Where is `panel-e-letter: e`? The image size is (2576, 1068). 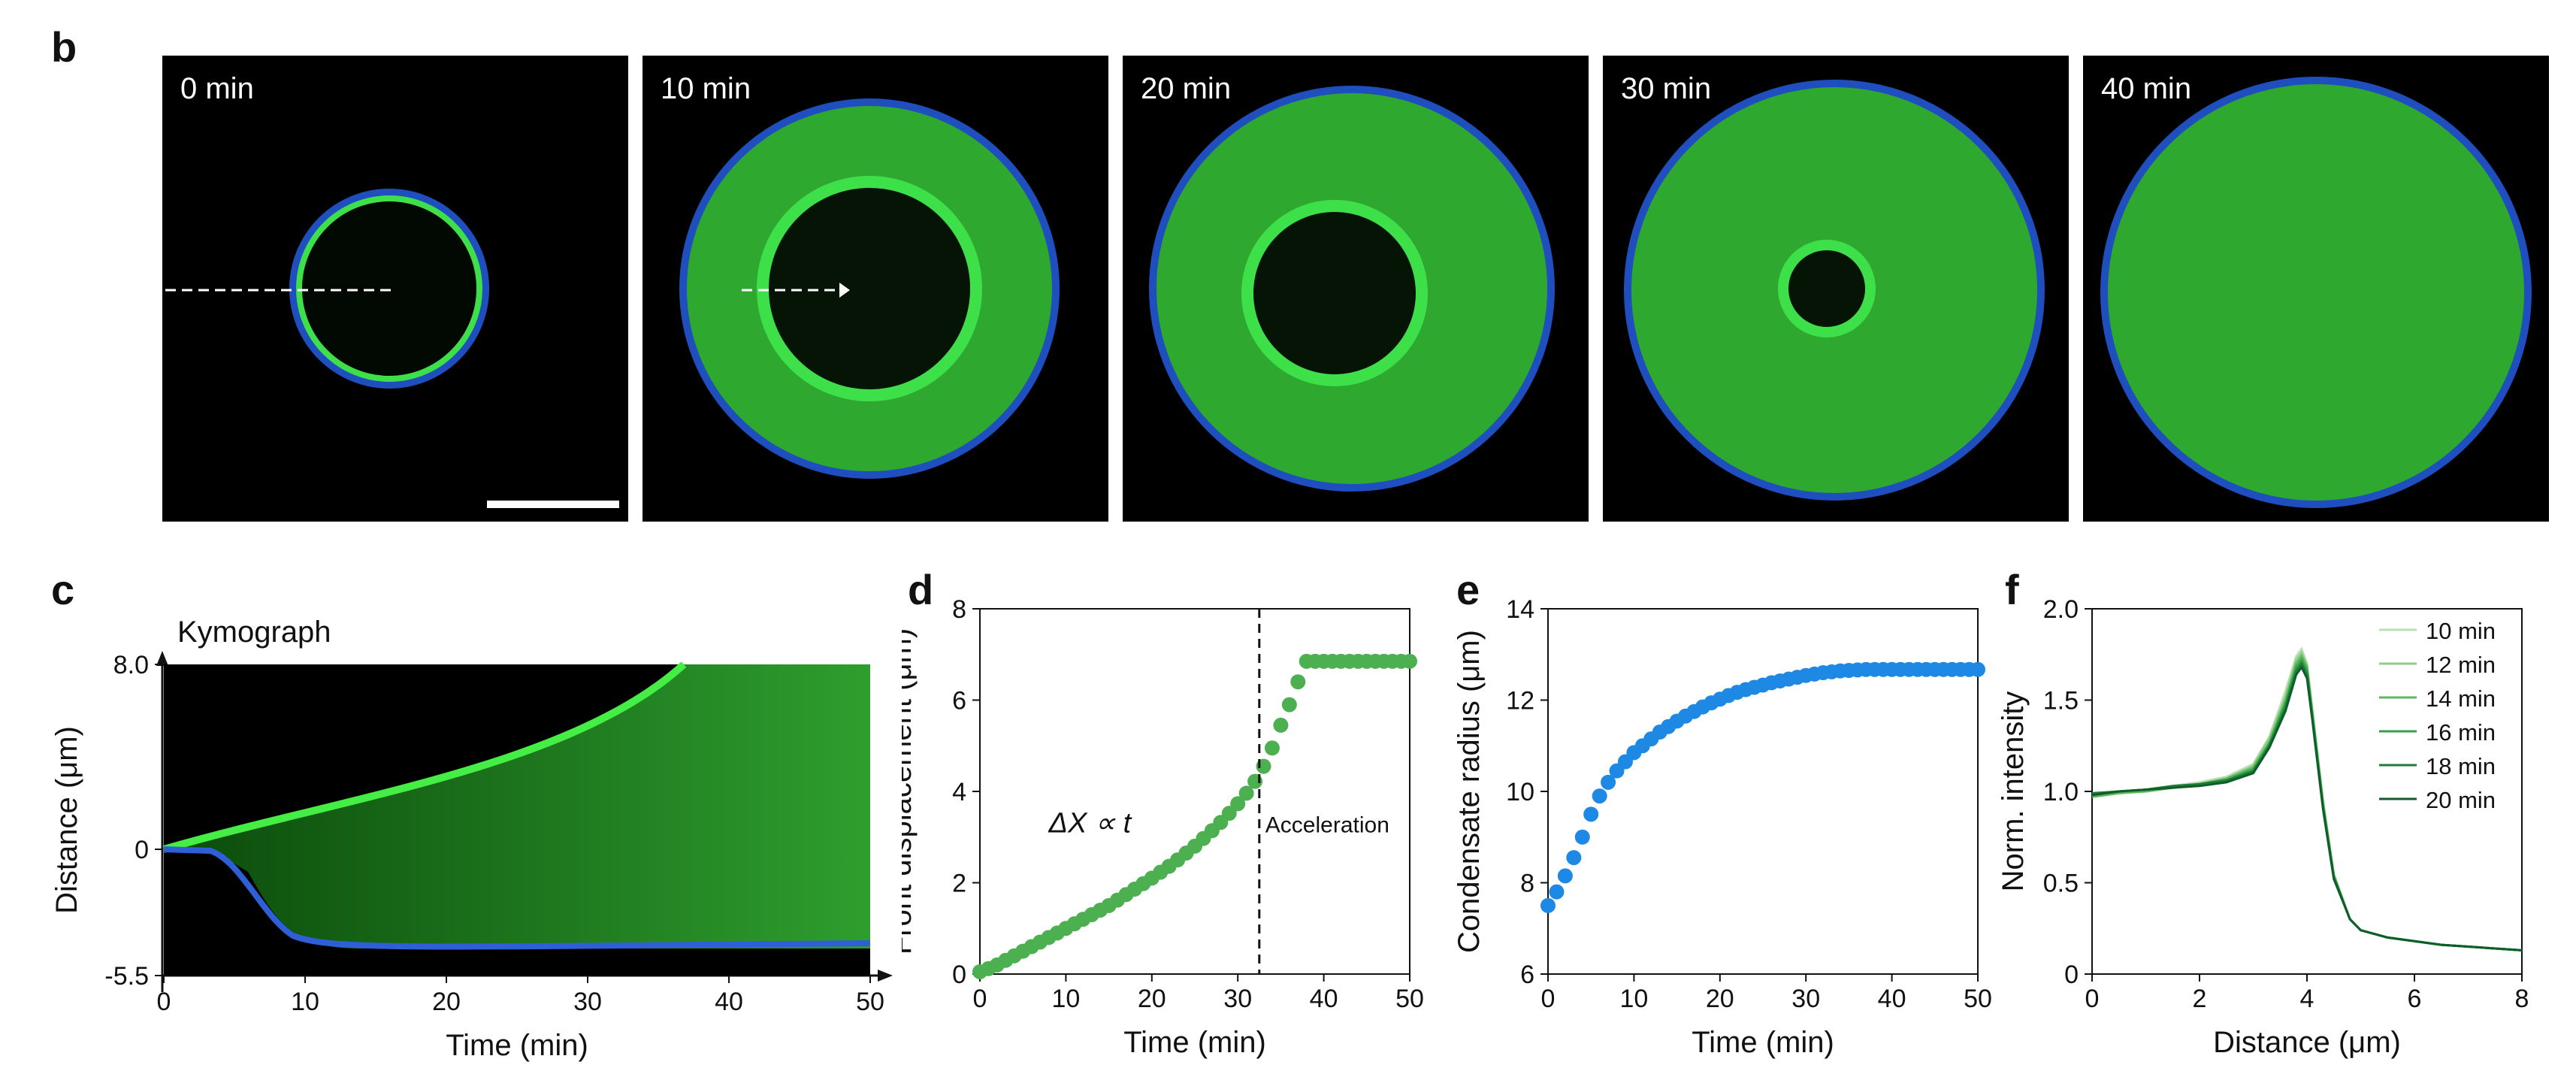 panel-e-letter: e is located at coordinates (1468, 590).